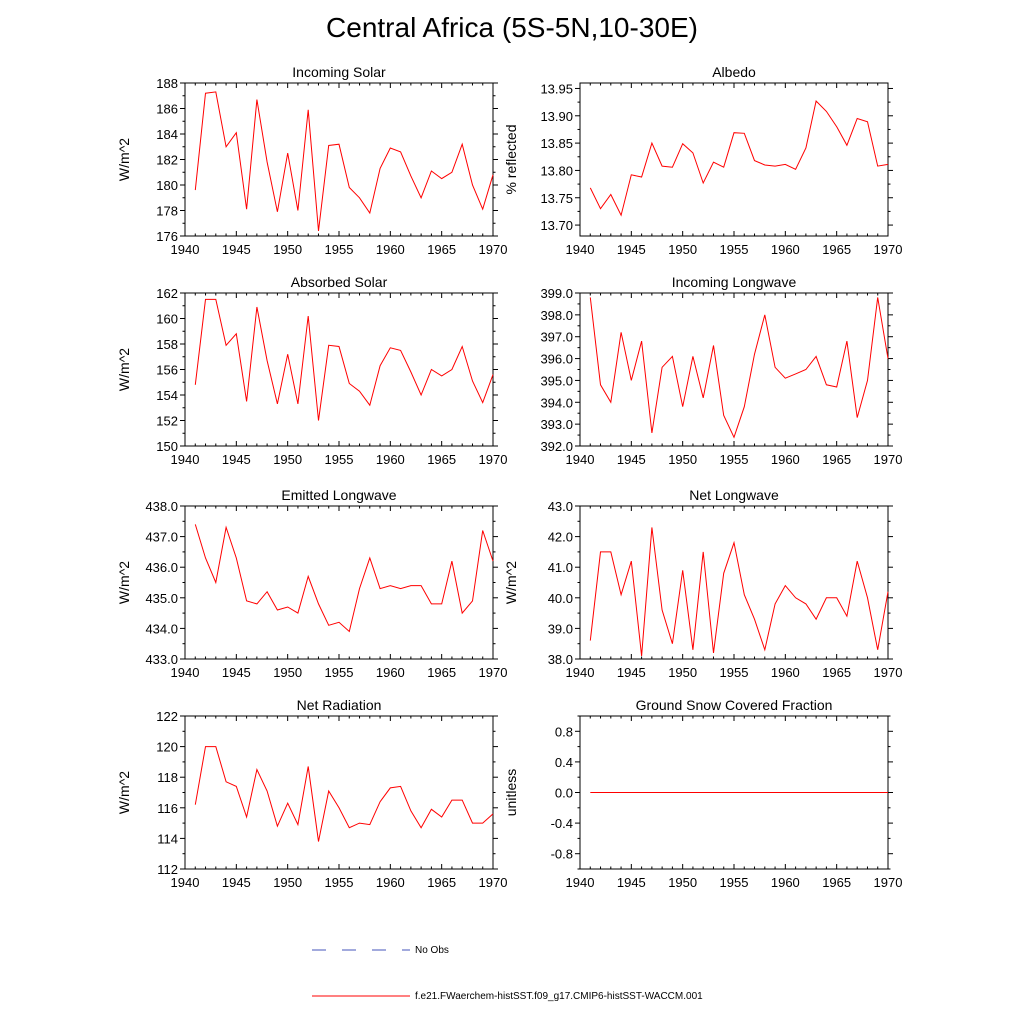 This screenshot has height=1024, width=1024. Describe the element at coordinates (556, 424) in the screenshot. I see `y-tick-label: 393.0` at that location.